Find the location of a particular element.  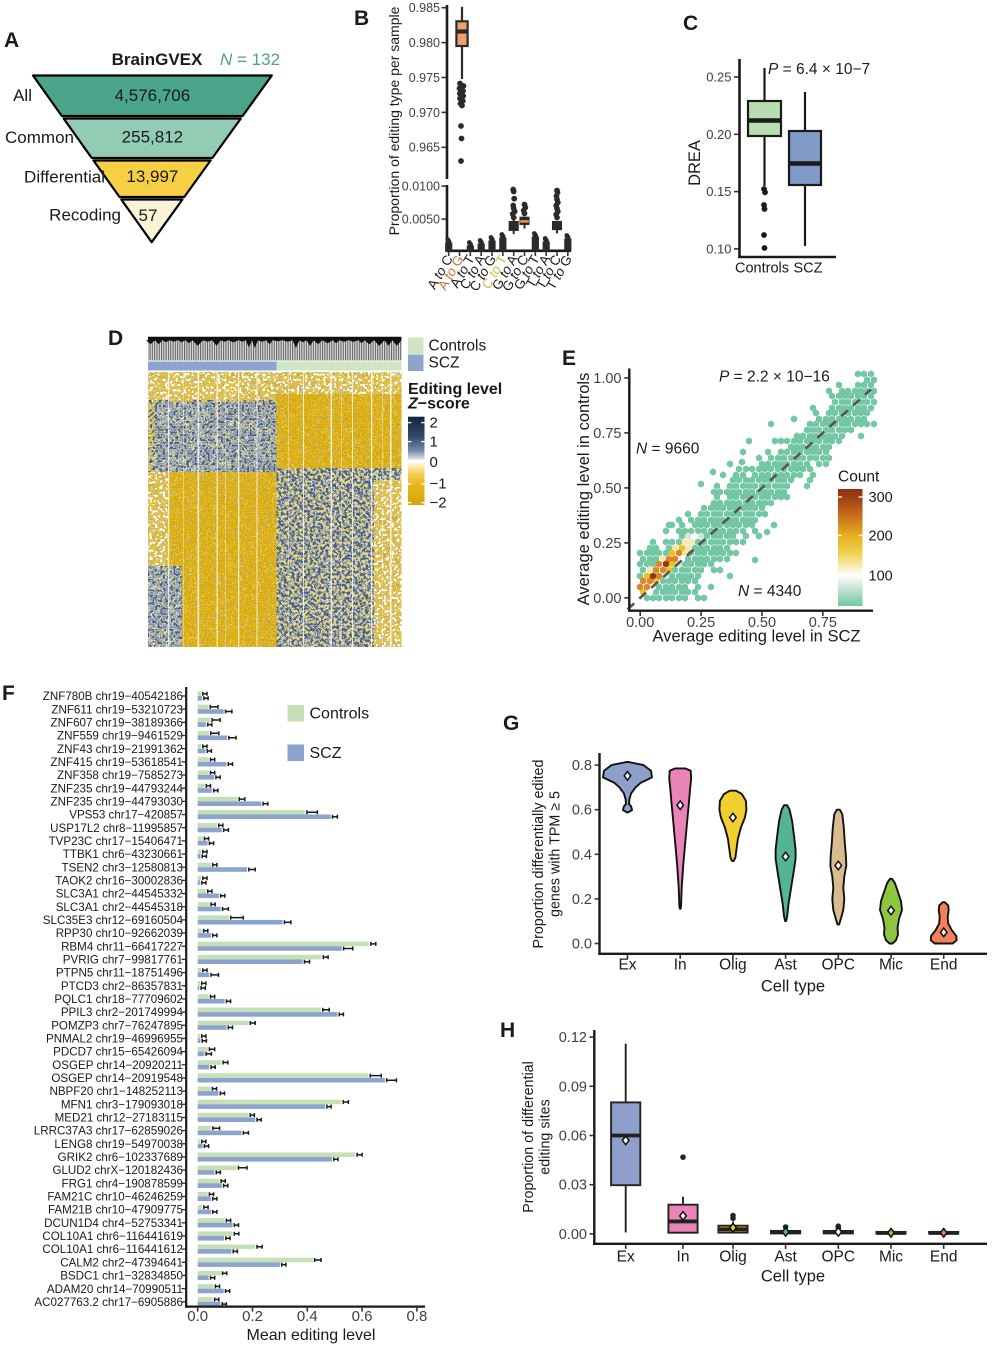

svg-text: 0 is located at coordinates (434, 462).